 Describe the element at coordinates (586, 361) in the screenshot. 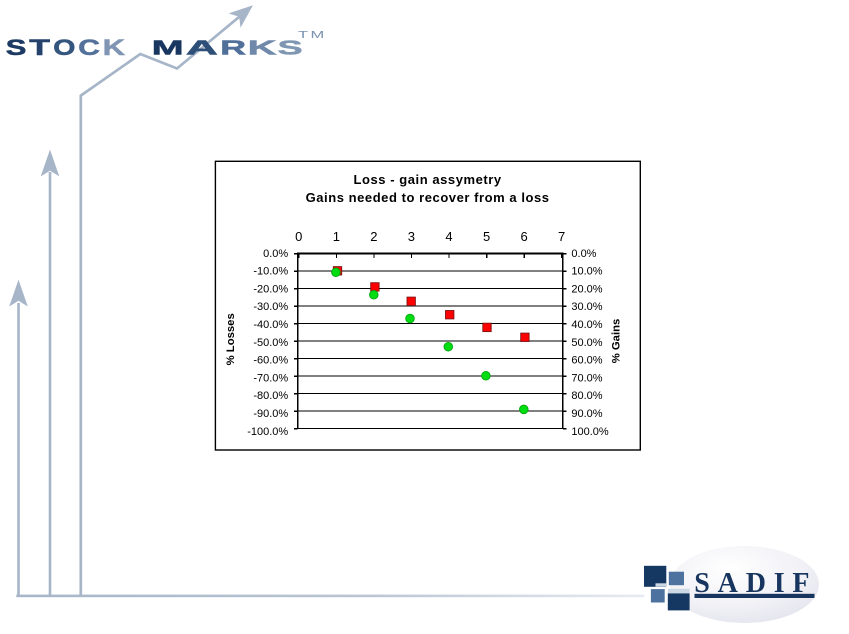

I see `svg-text: 60.0%` at that location.